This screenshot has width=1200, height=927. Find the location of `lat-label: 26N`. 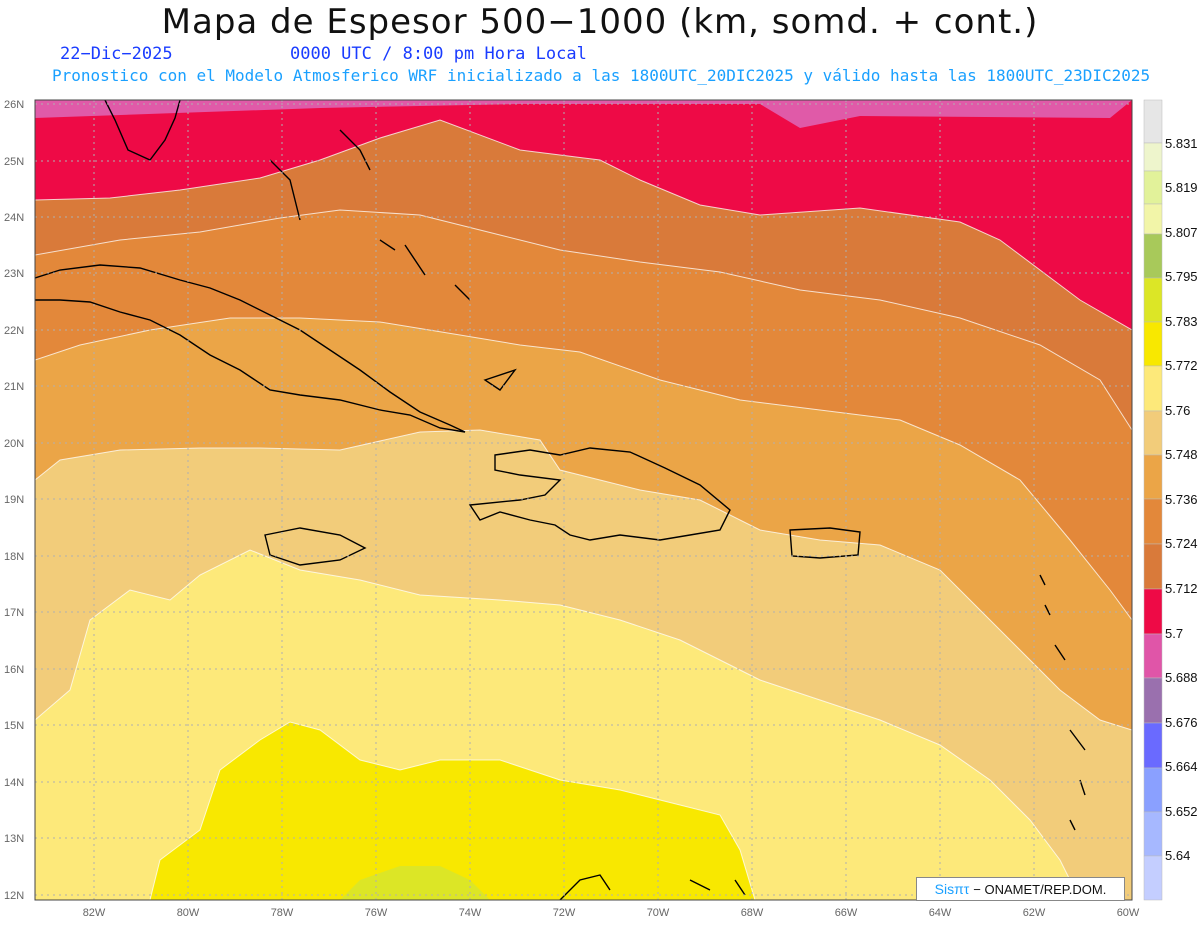

lat-label: 26N is located at coordinates (14, 105).